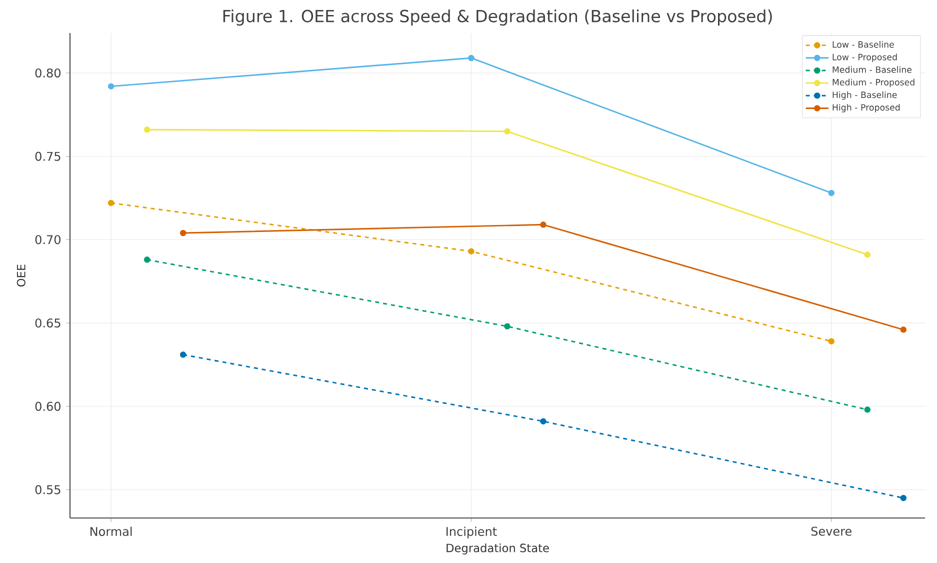  Describe the element at coordinates (866, 108) in the screenshot. I see `legend-label: High - Proposed` at that location.